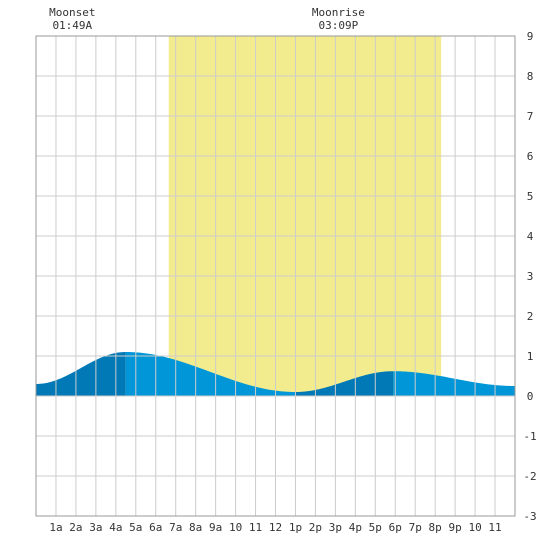 This screenshot has height=550, width=550. What do you see at coordinates (335, 527) in the screenshot?
I see `x-tick-label: 3p` at bounding box center [335, 527].